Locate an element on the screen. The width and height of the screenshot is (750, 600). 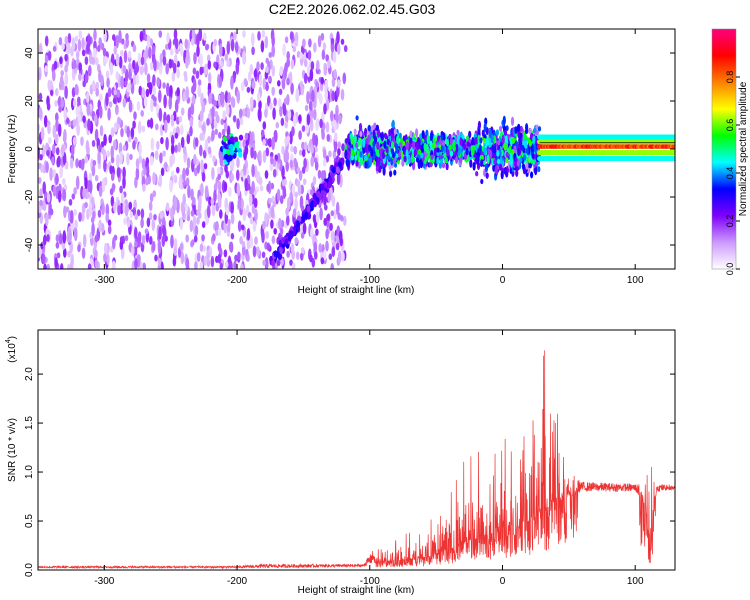
snr-scale-exponent: 4 is located at coordinates (8, 341).